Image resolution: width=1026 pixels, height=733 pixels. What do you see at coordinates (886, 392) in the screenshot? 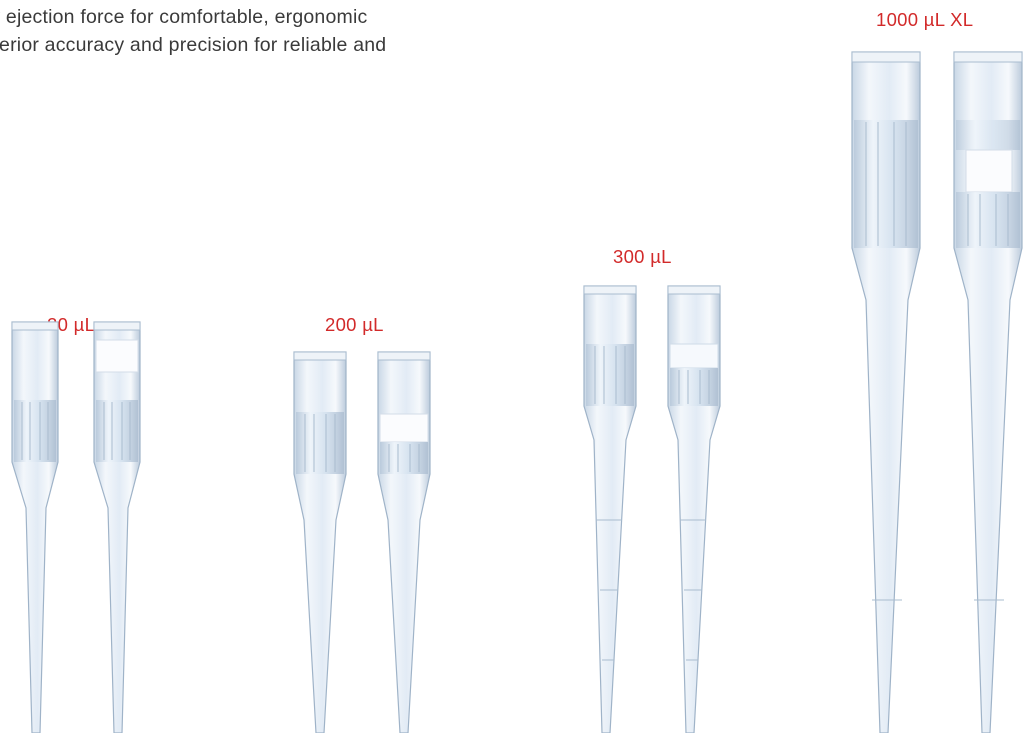
I see `tip-1000ul-xl-plain` at bounding box center [886, 392].